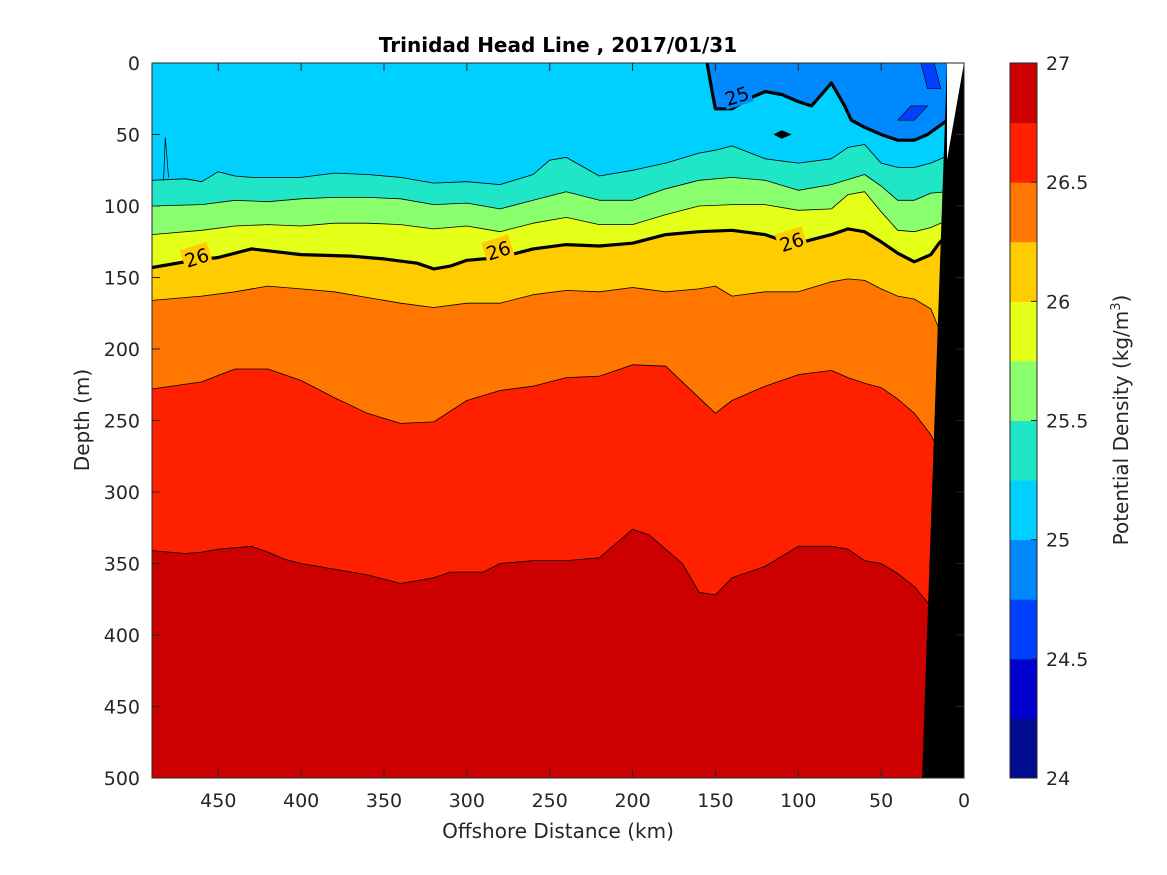 The height and width of the screenshot is (875, 1167). What do you see at coordinates (550, 165) in the screenshot?
I see `isoline-25.25` at bounding box center [550, 165].